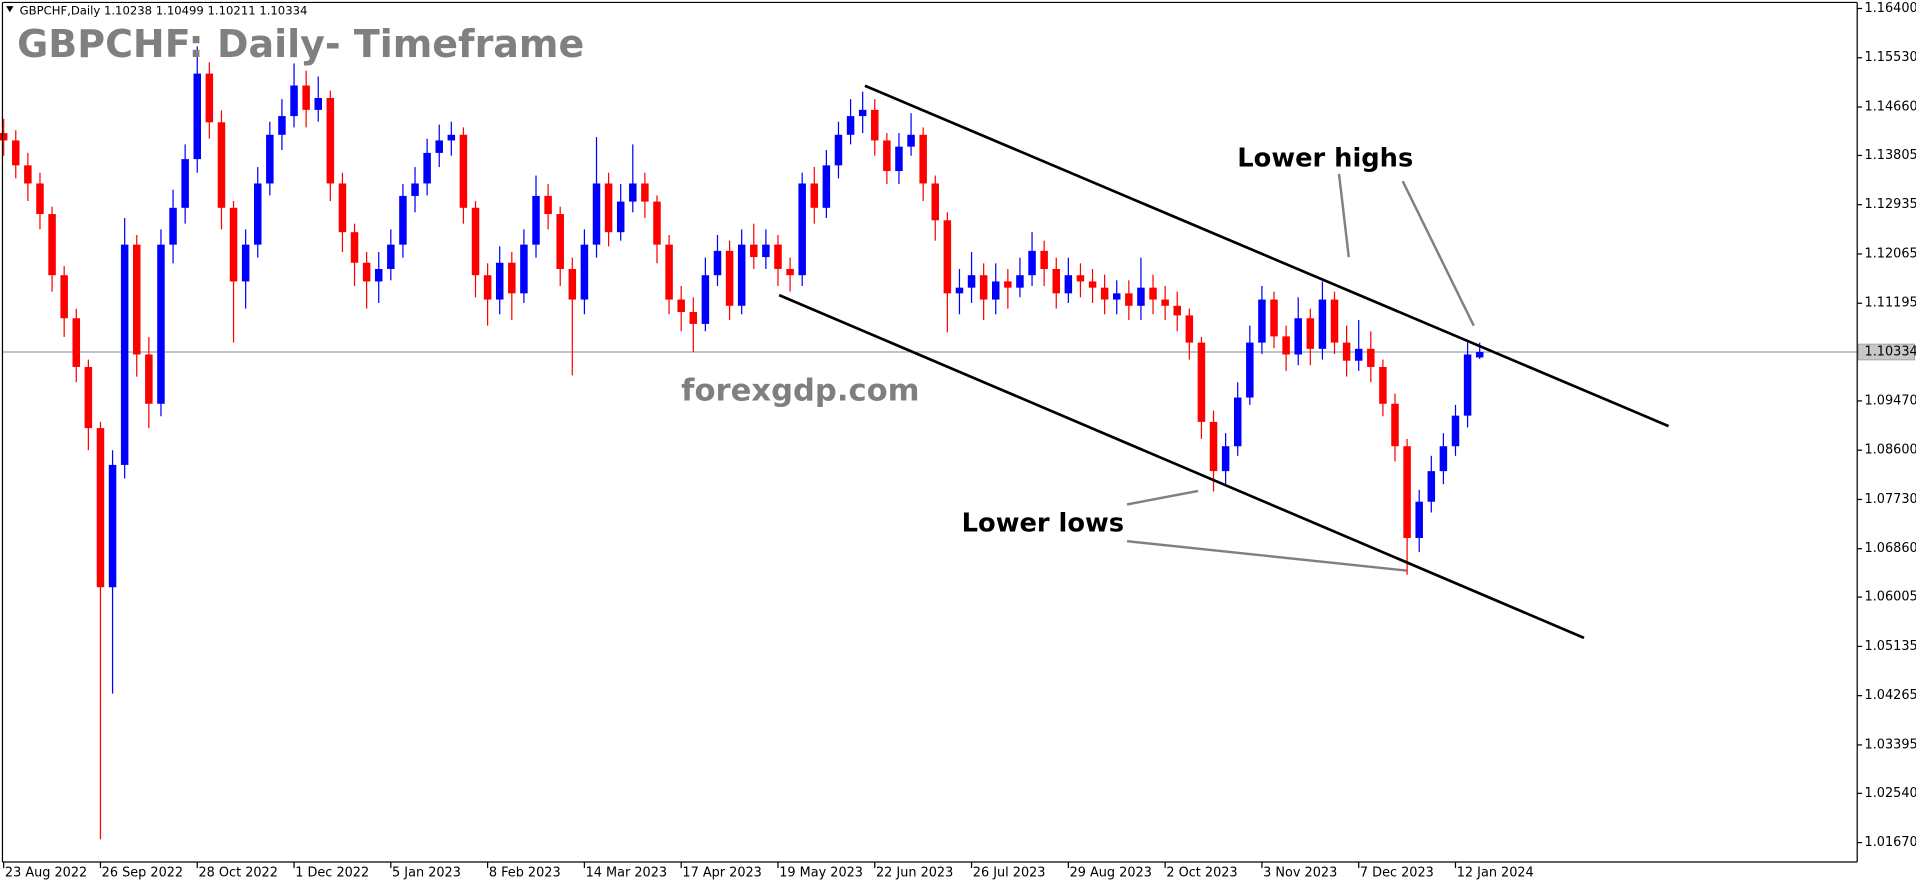 This screenshot has height=884, width=1916. Describe the element at coordinates (332, 872) in the screenshot. I see `x-tick-label: 1 Dec 2022` at that location.